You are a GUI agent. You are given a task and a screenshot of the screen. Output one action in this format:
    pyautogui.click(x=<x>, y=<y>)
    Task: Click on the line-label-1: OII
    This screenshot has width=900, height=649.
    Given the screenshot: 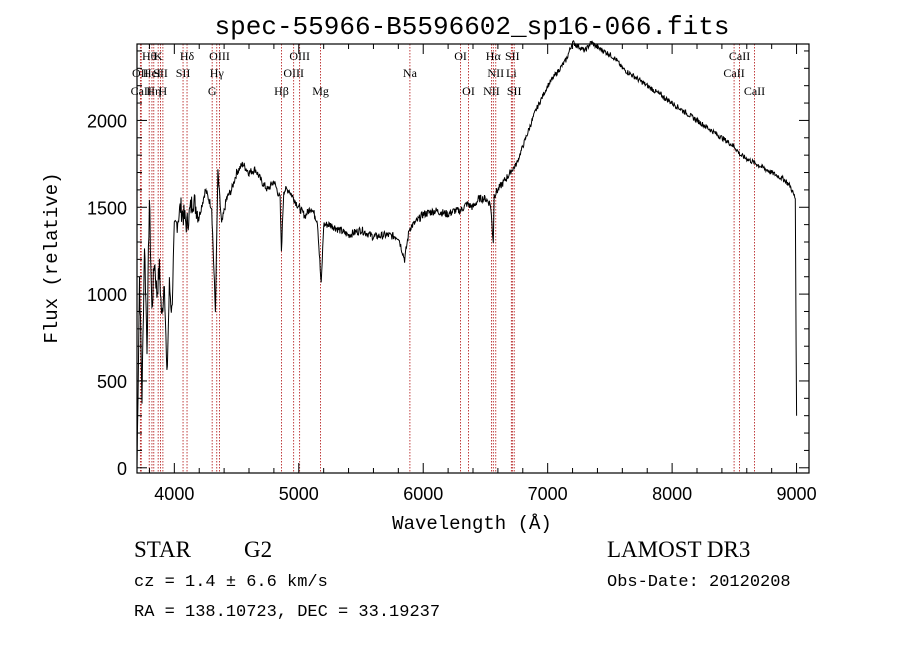 What is the action you would take?
    pyautogui.click(x=140, y=73)
    